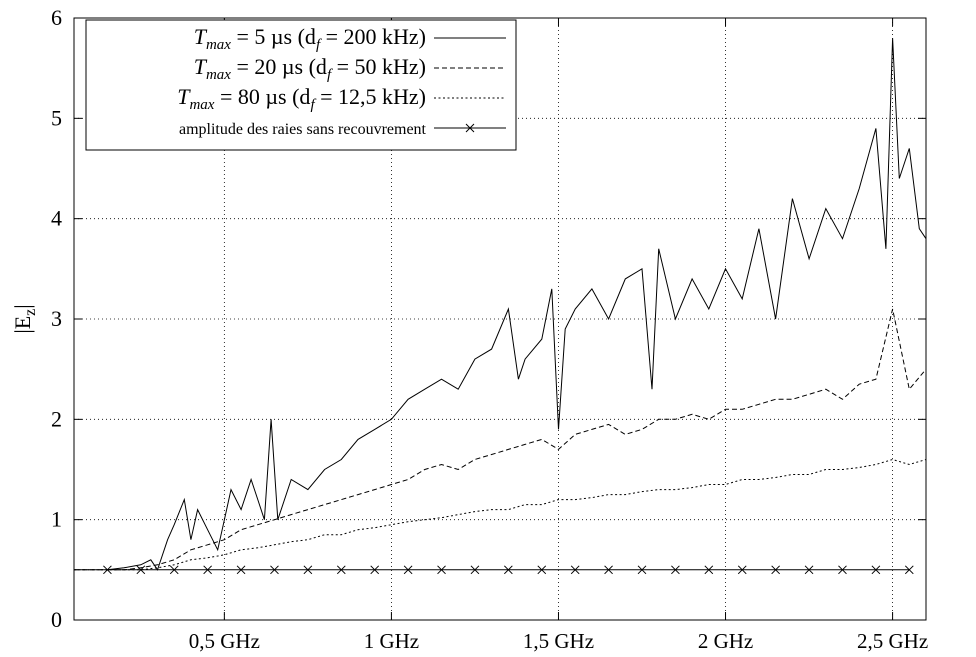 This screenshot has width=976, height=657. Describe the element at coordinates (391, 641) in the screenshot. I see `x-tick-label: 1 GHz` at that location.